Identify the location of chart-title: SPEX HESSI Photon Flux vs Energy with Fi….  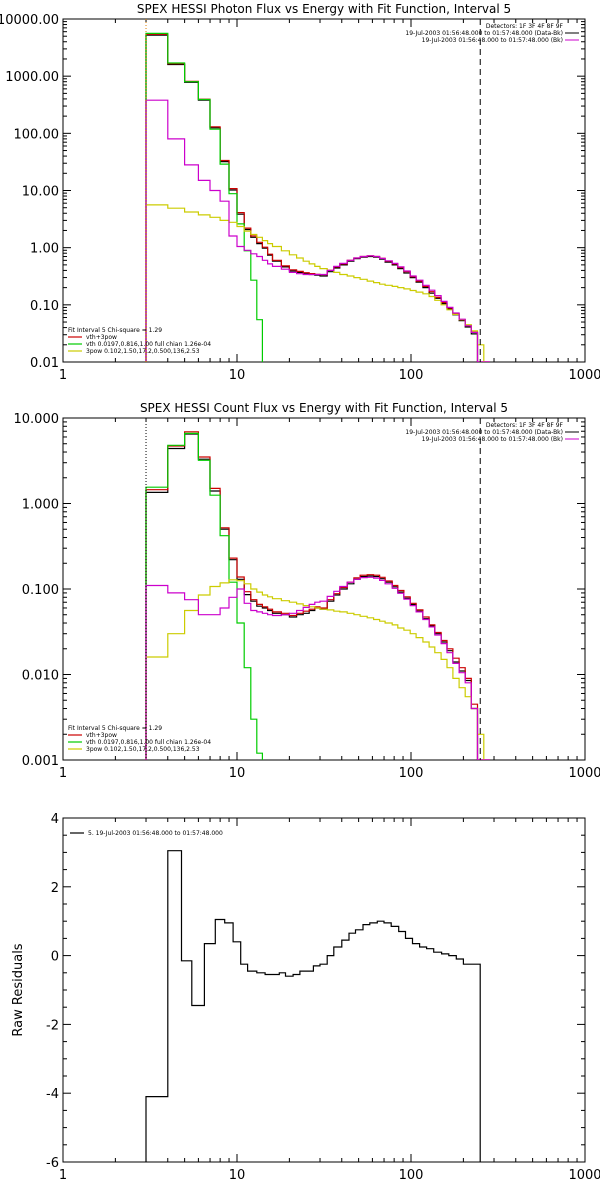
(324, 9).